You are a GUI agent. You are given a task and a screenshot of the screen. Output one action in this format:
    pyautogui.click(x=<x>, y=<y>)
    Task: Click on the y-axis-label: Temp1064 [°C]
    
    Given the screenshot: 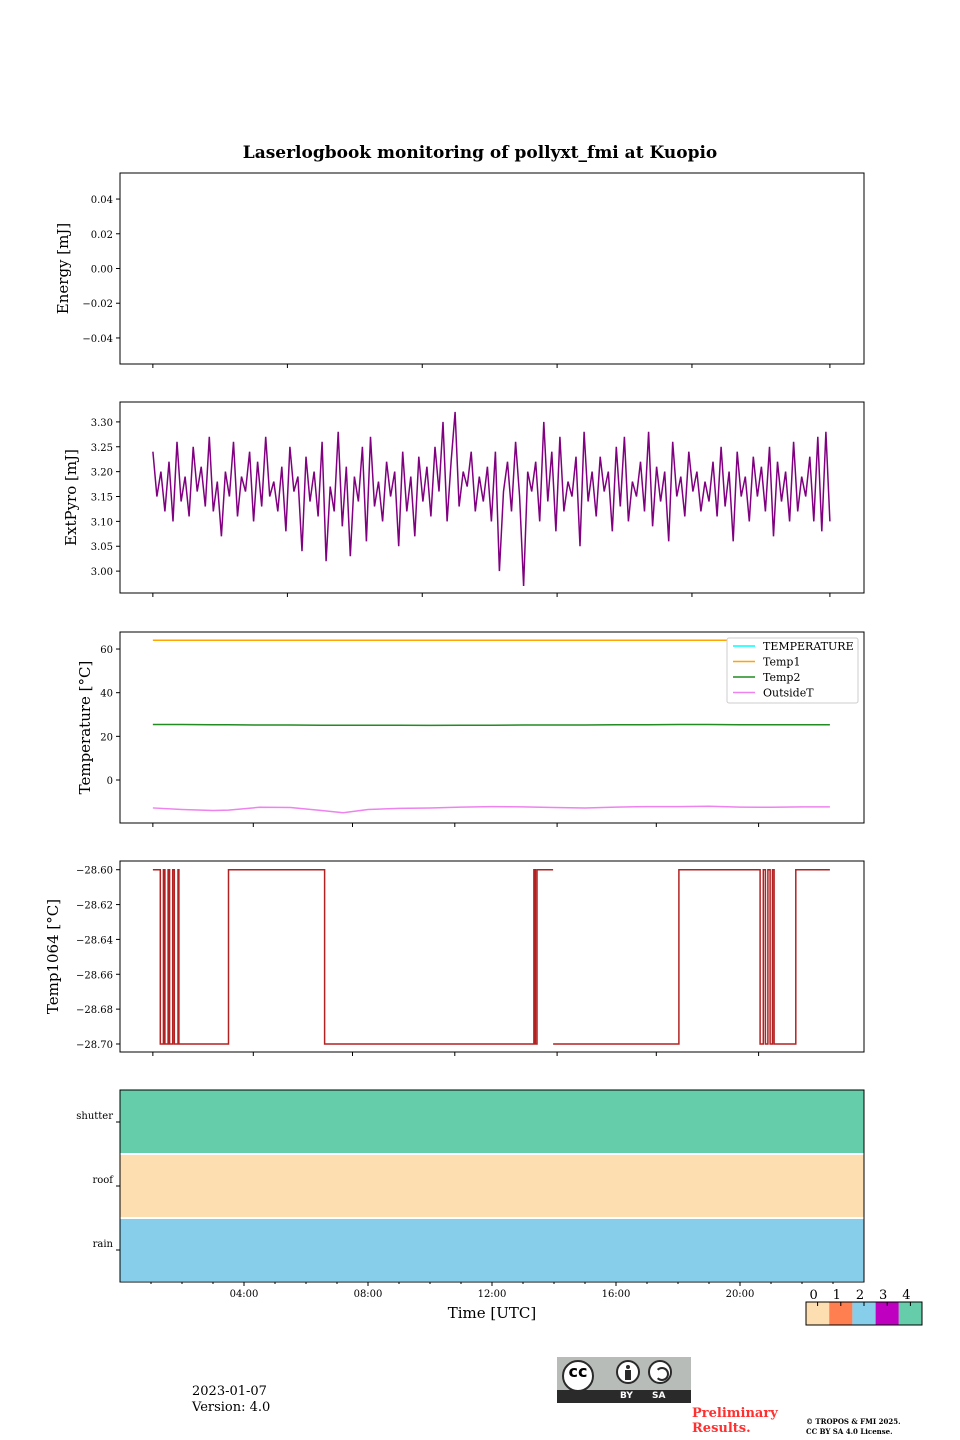 What is the action you would take?
    pyautogui.click(x=53, y=956)
    